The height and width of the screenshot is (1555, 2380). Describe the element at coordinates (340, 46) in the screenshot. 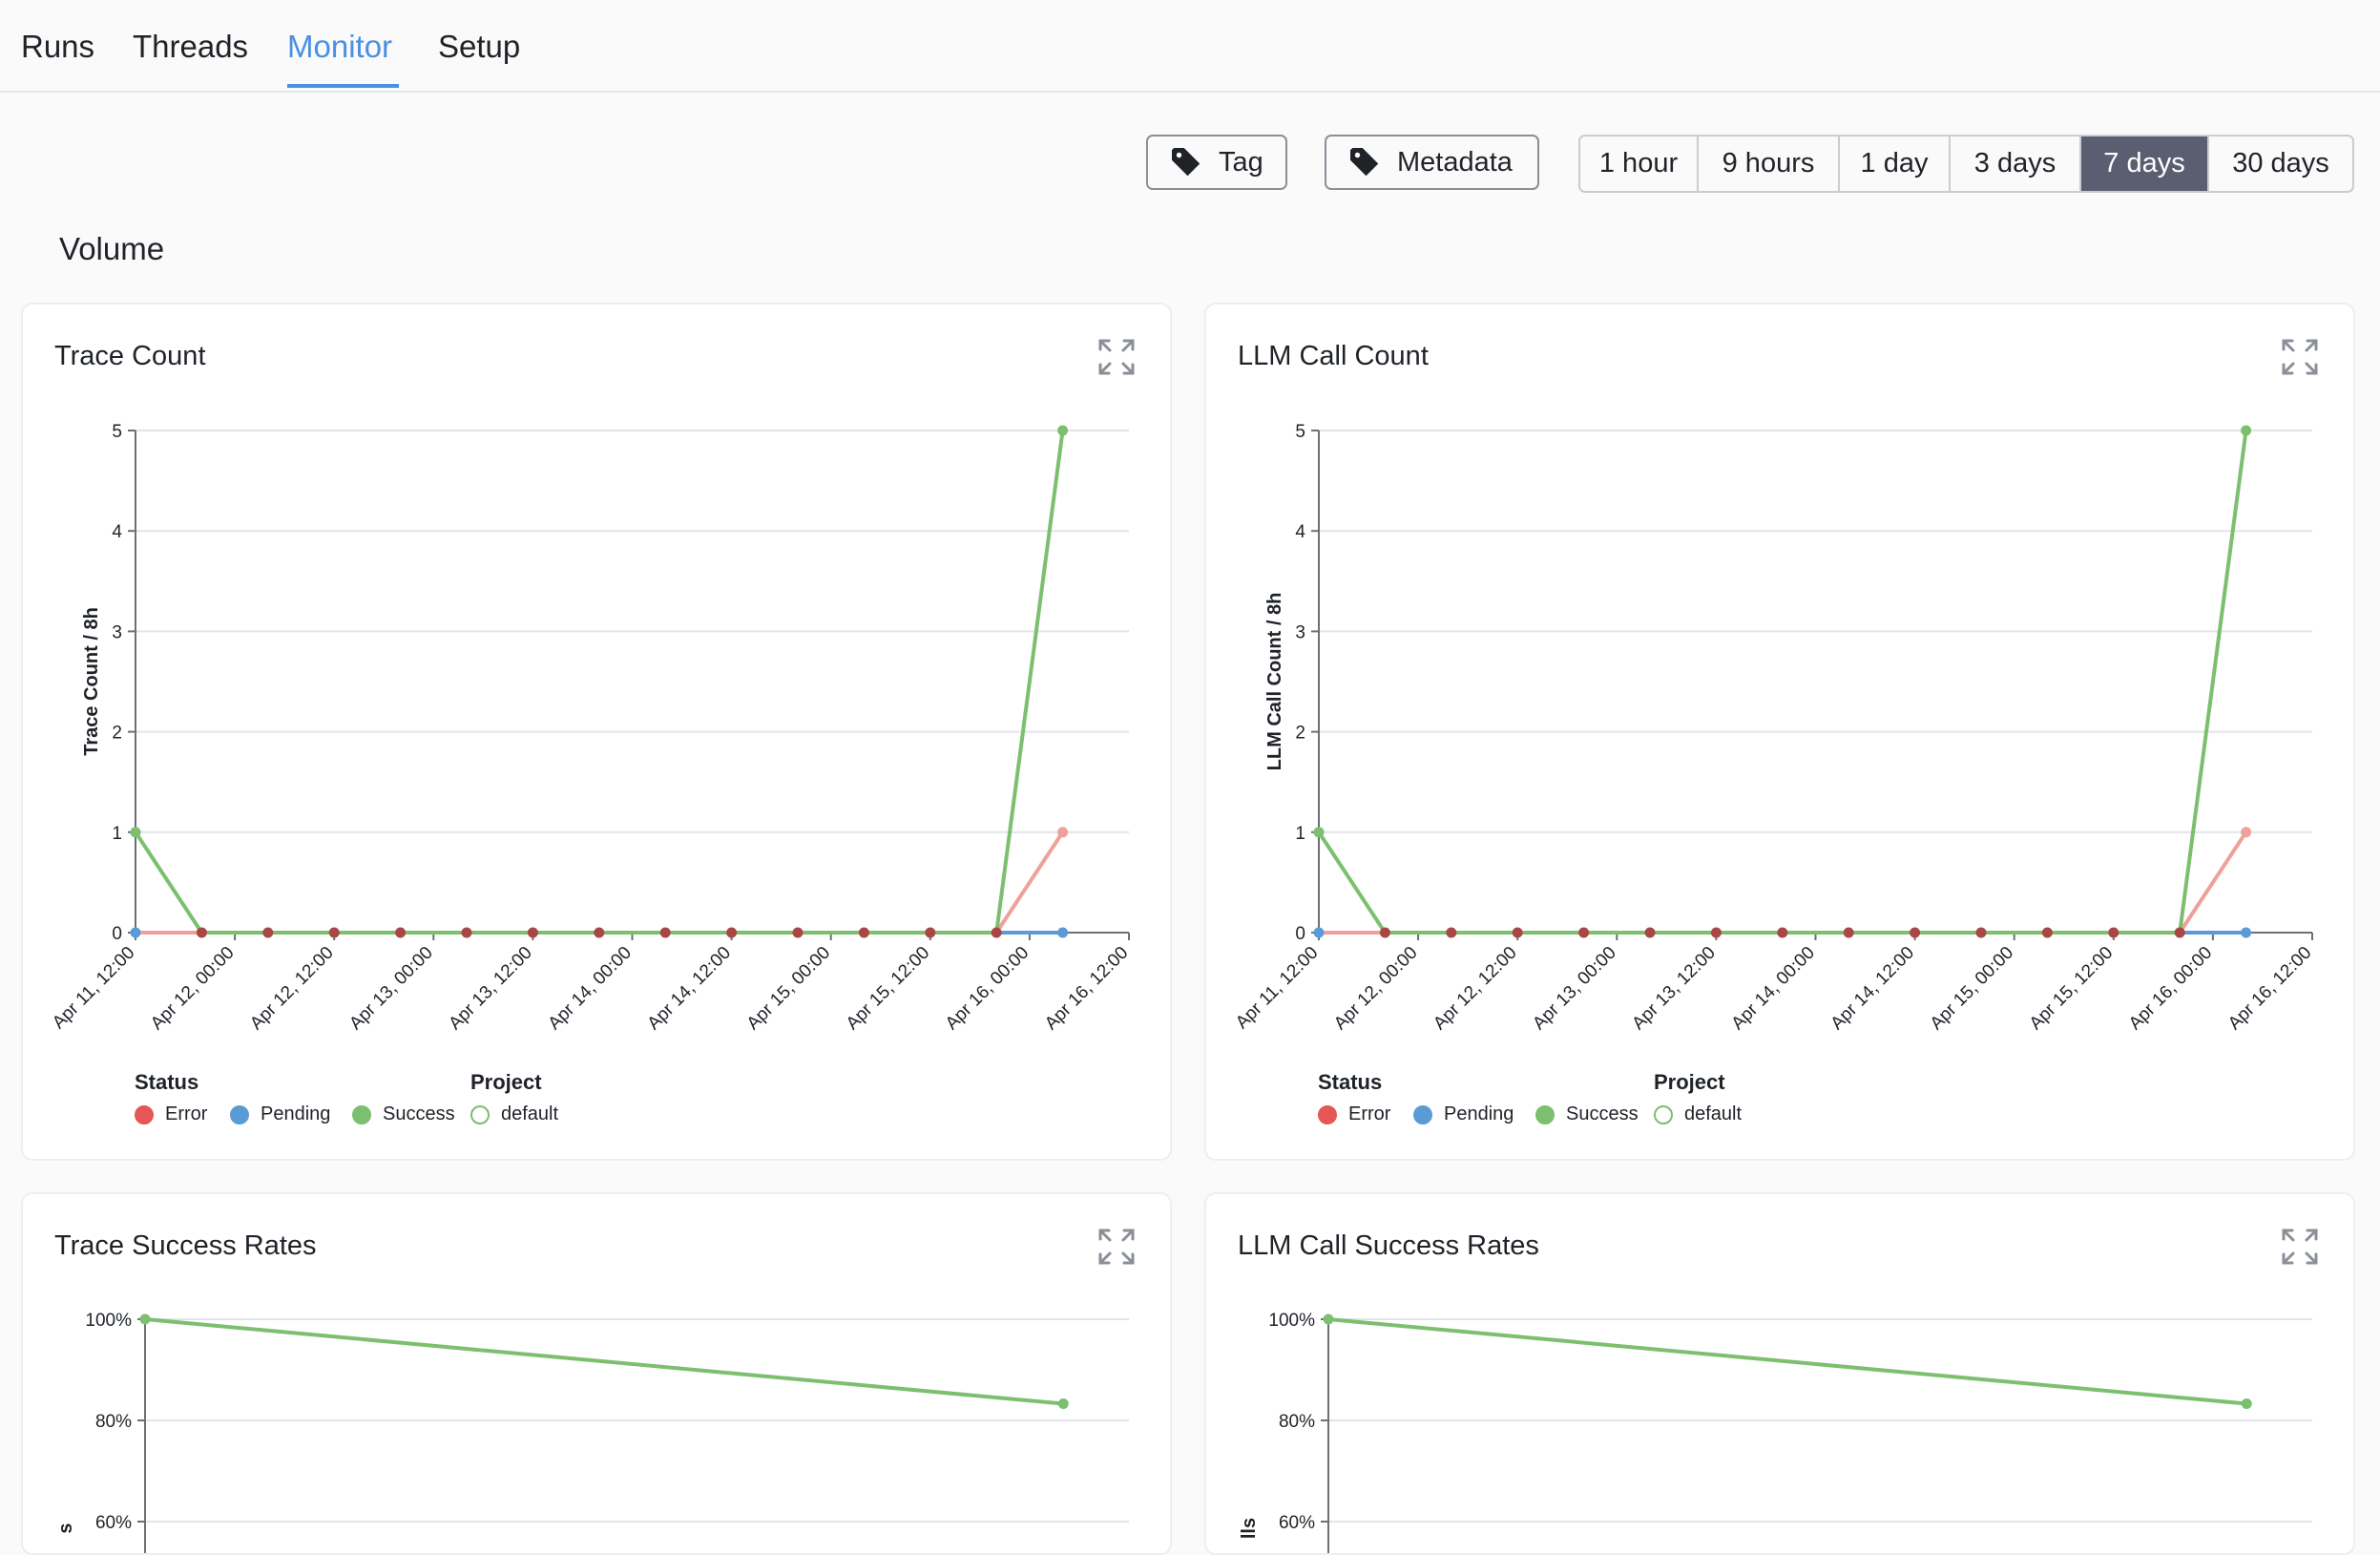

I see `tab-monitor: Monitor` at that location.